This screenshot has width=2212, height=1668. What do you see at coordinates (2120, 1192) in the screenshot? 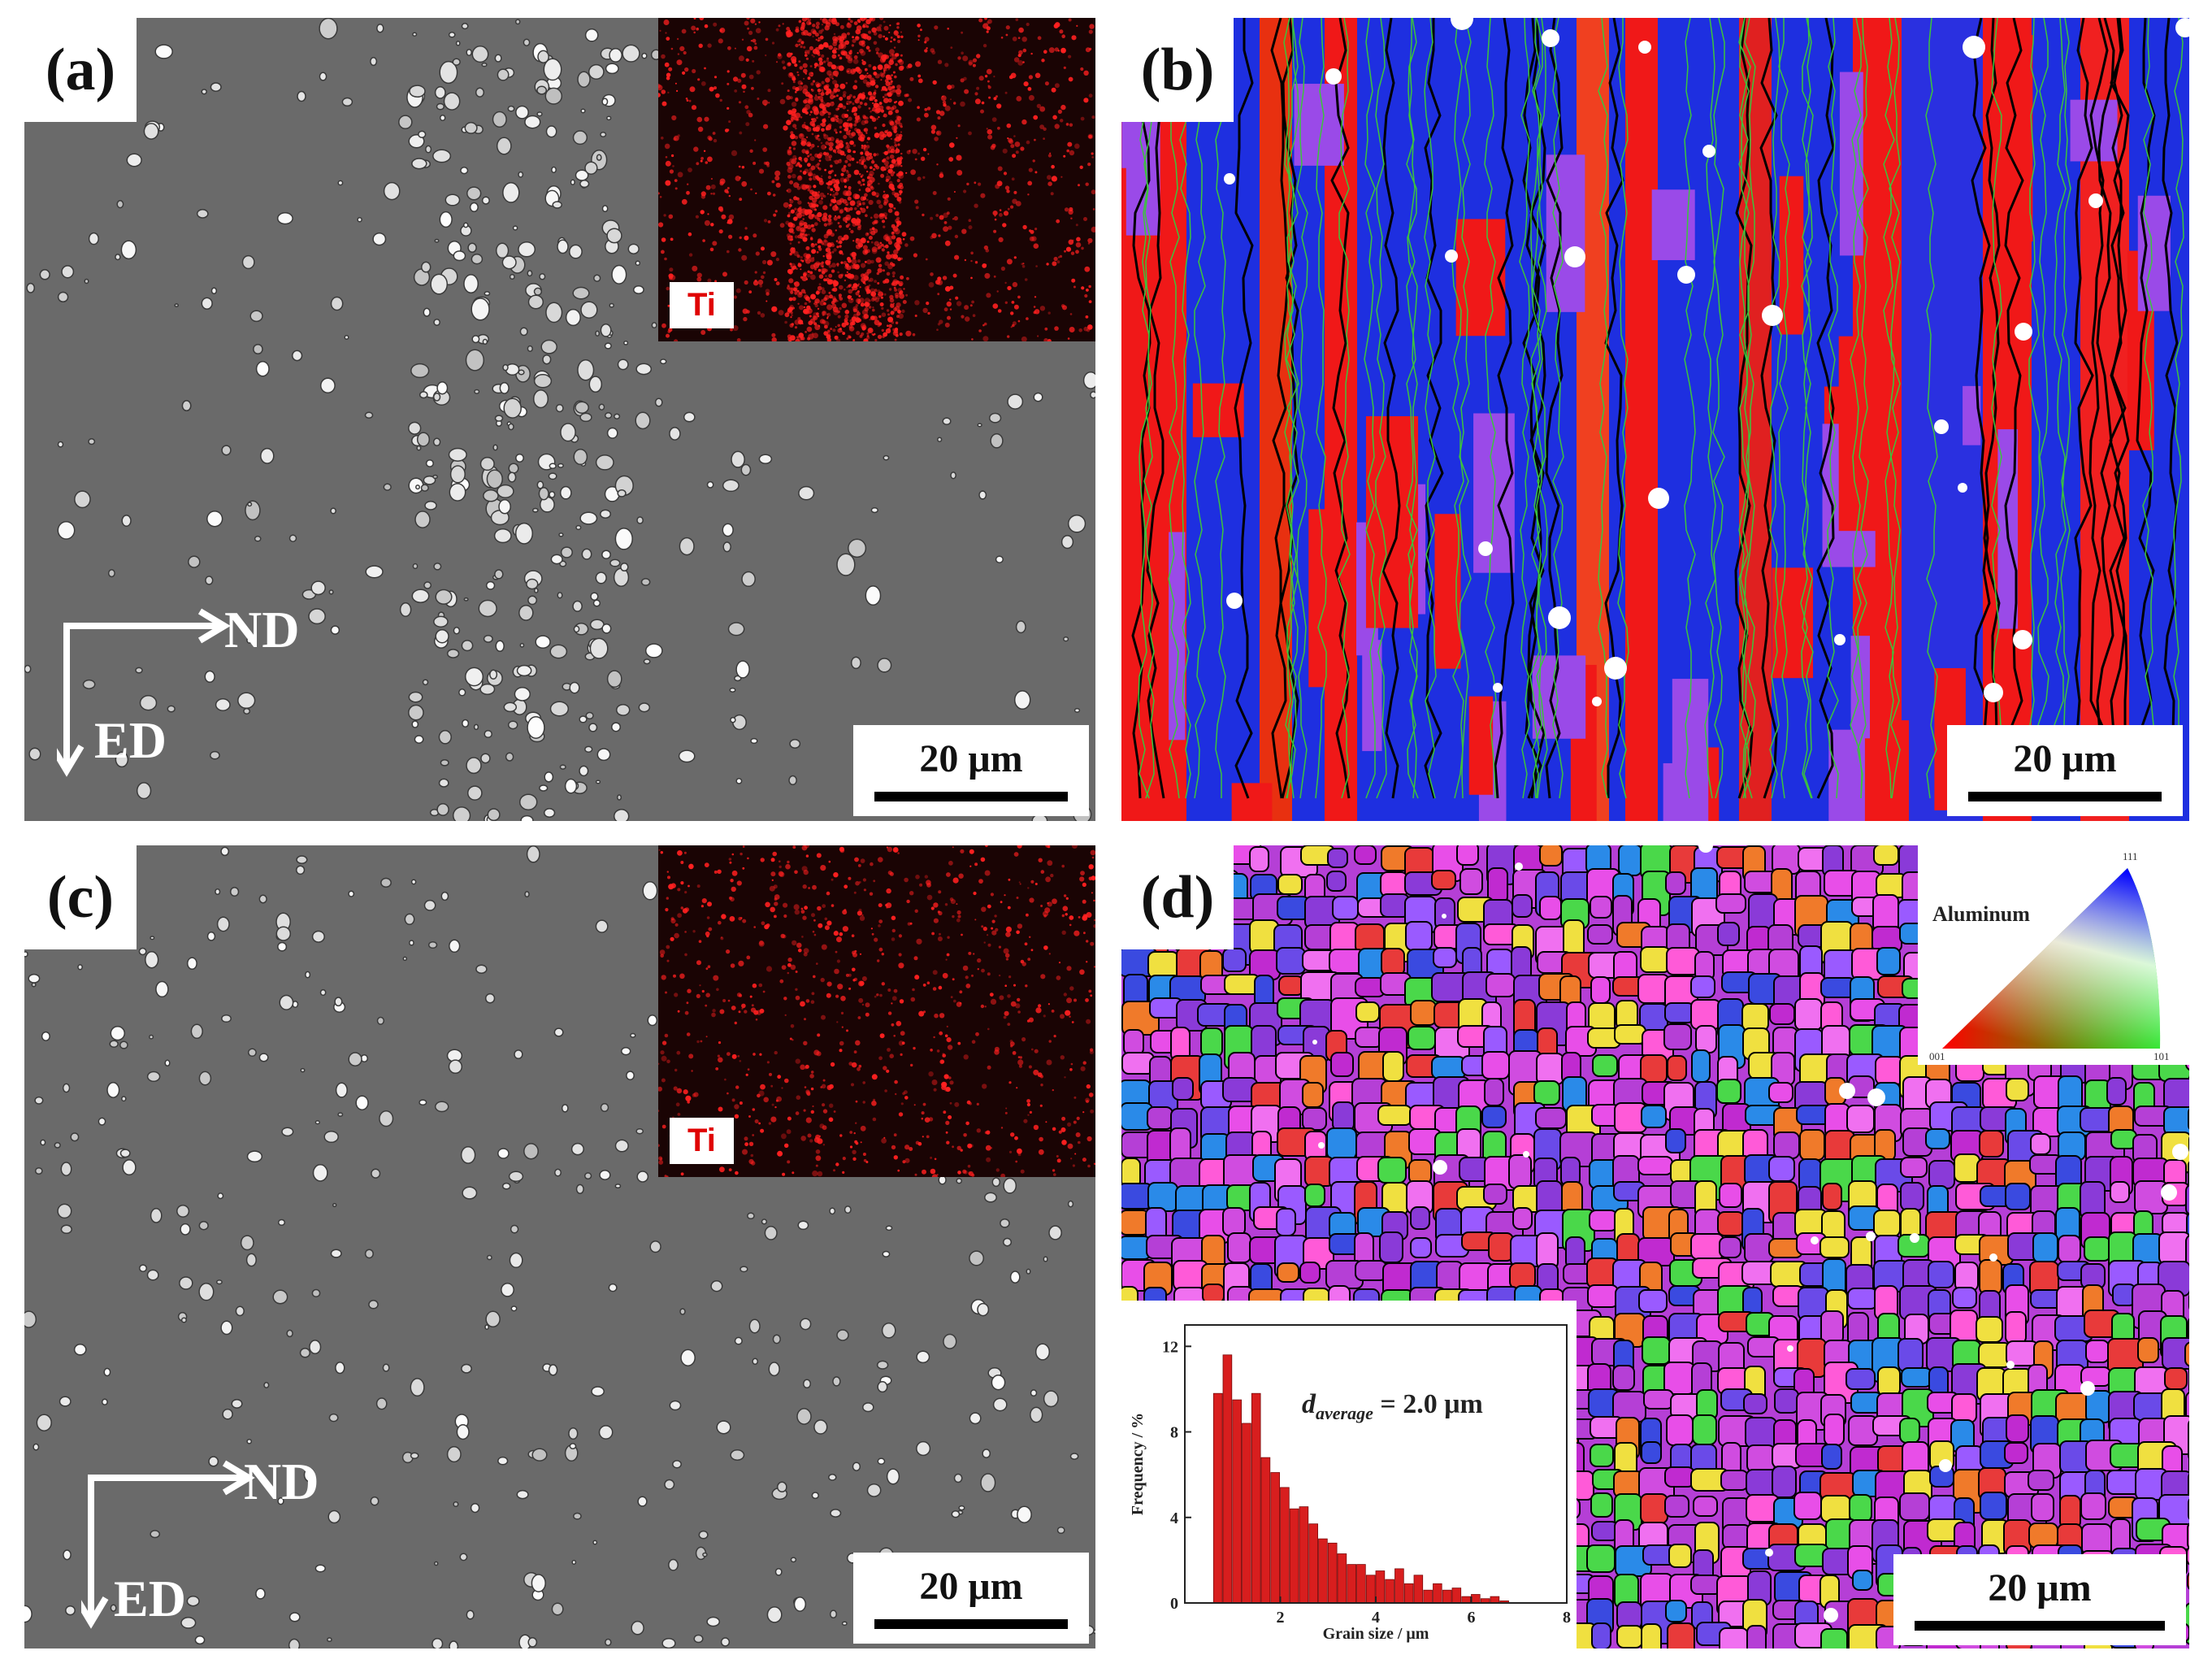
I see `grain` at bounding box center [2120, 1192].